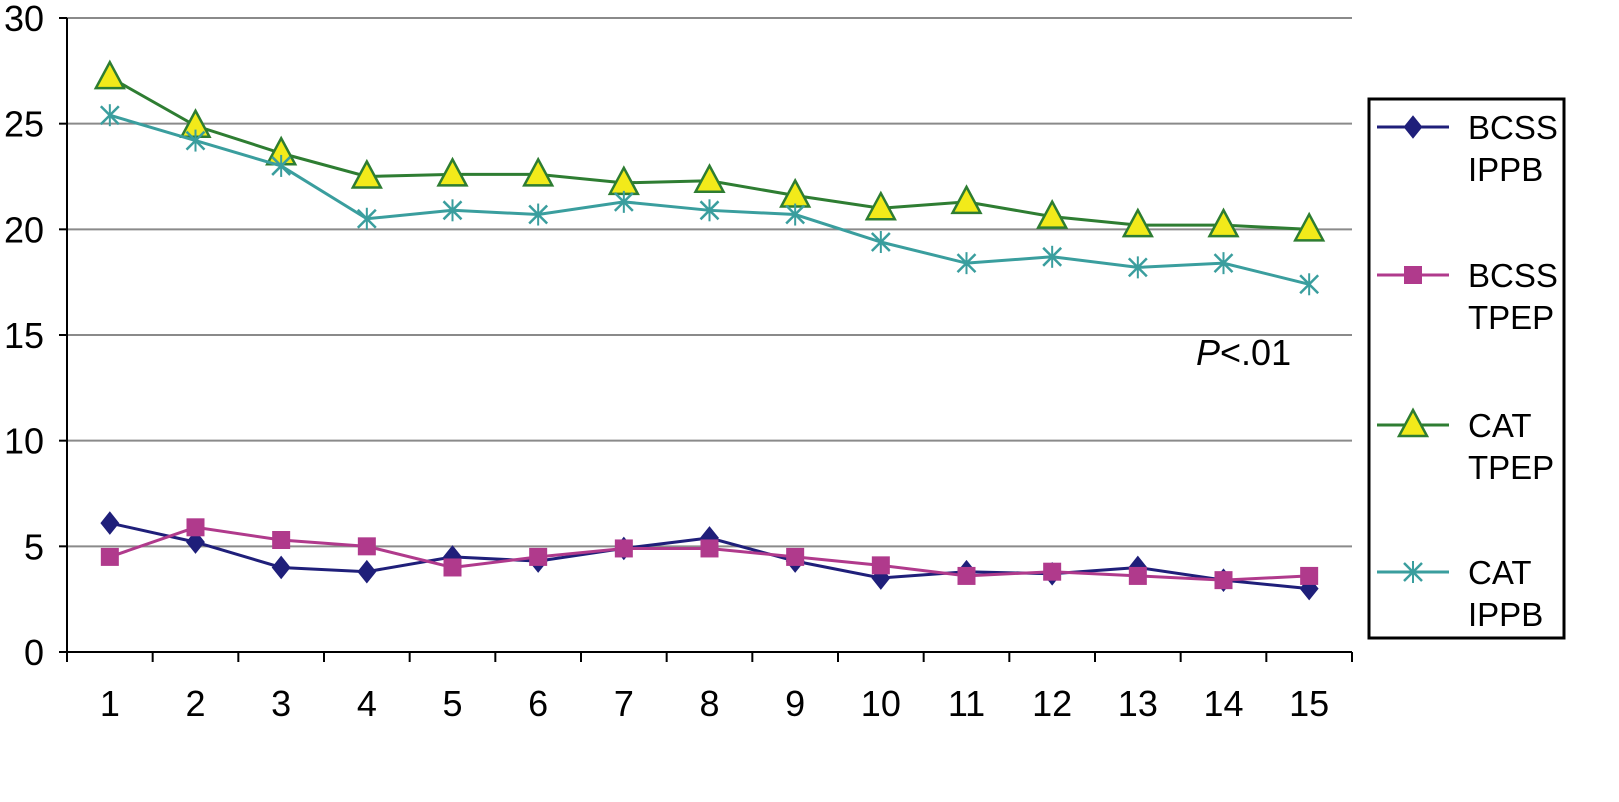  Describe the element at coordinates (281, 703) in the screenshot. I see `x-tick-label: 3` at that location.